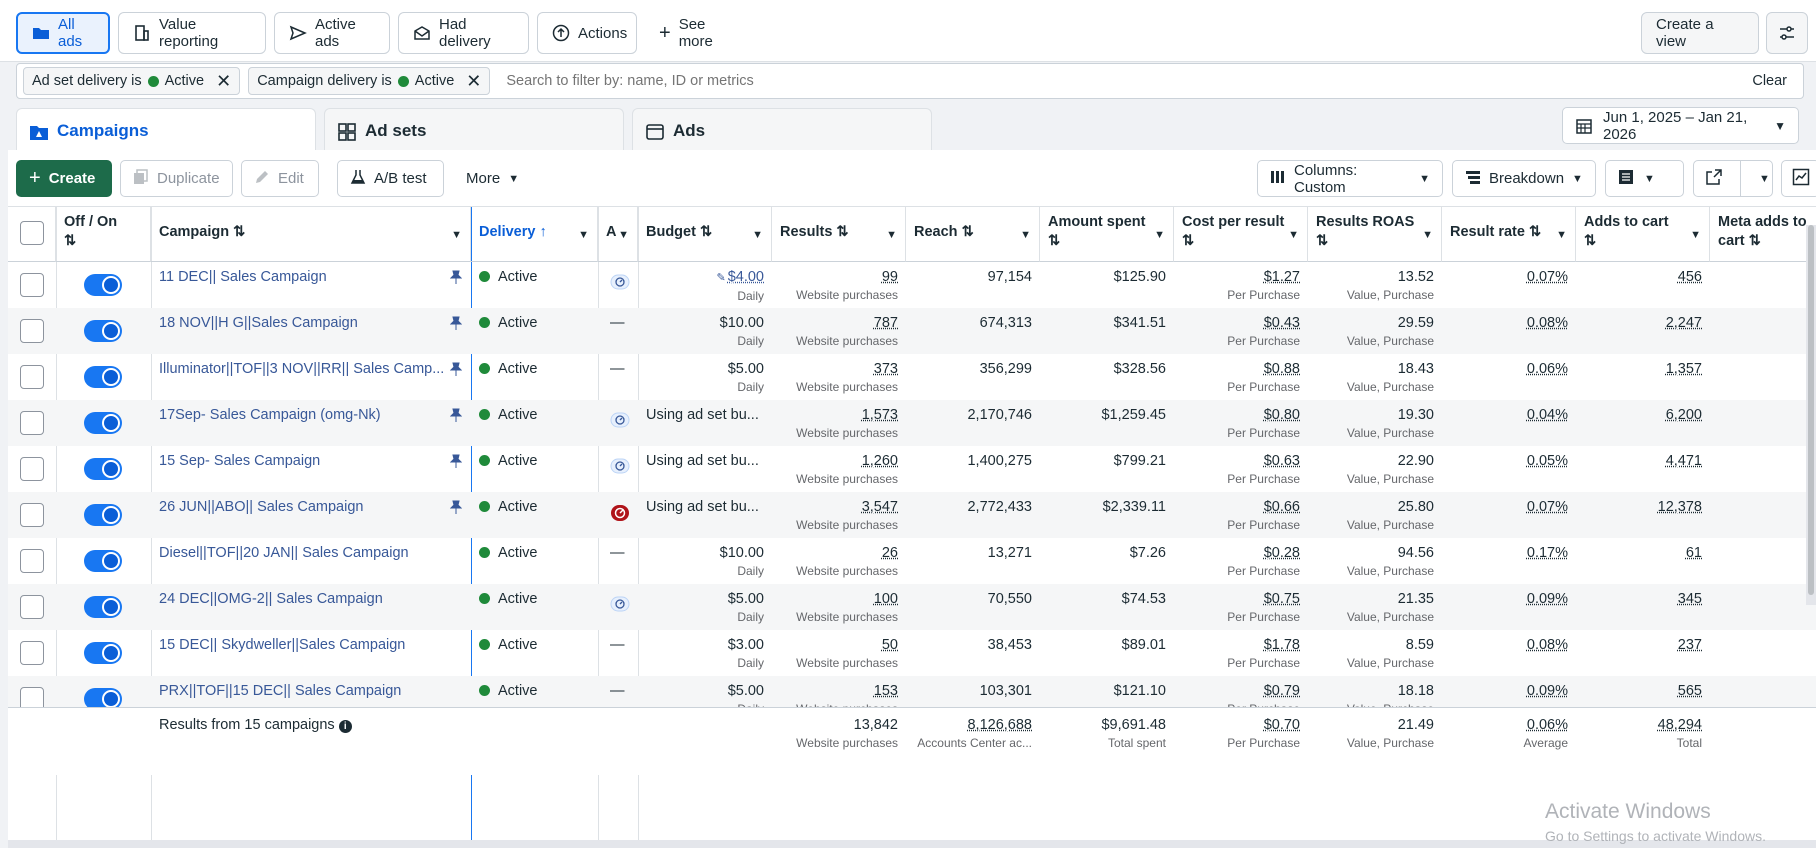 This screenshot has height=848, width=1816. Describe the element at coordinates (32, 233) in the screenshot. I see `select-all-checkbox` at that location.